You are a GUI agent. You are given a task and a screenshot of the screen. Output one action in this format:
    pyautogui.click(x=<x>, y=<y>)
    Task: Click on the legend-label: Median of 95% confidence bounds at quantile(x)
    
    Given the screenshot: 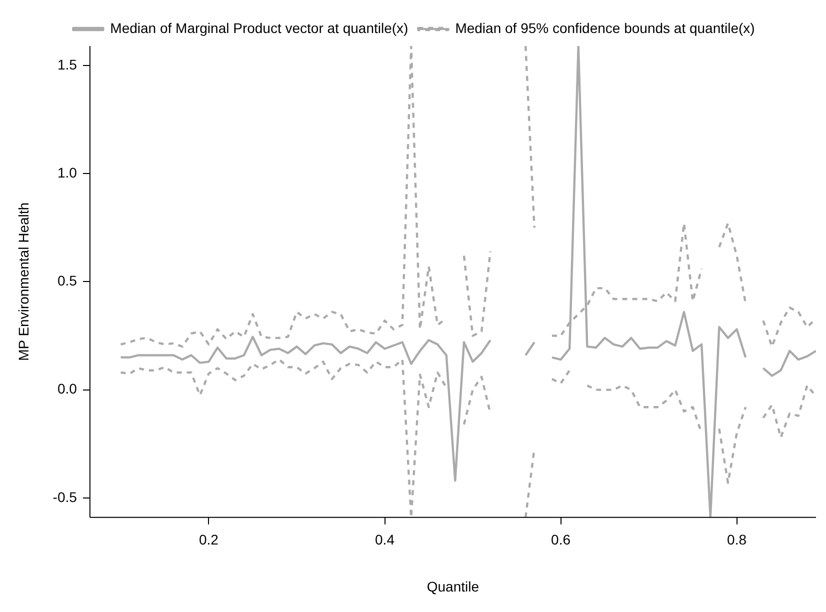 What is the action you would take?
    pyautogui.click(x=605, y=28)
    